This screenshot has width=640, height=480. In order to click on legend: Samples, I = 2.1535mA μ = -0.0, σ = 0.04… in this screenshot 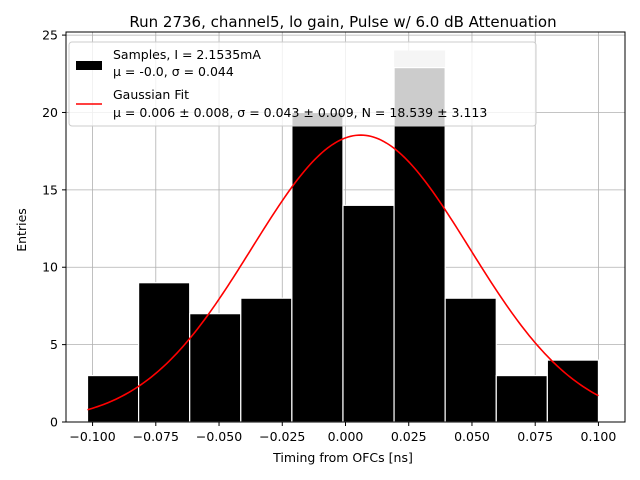, I will do `click(302, 84)`.